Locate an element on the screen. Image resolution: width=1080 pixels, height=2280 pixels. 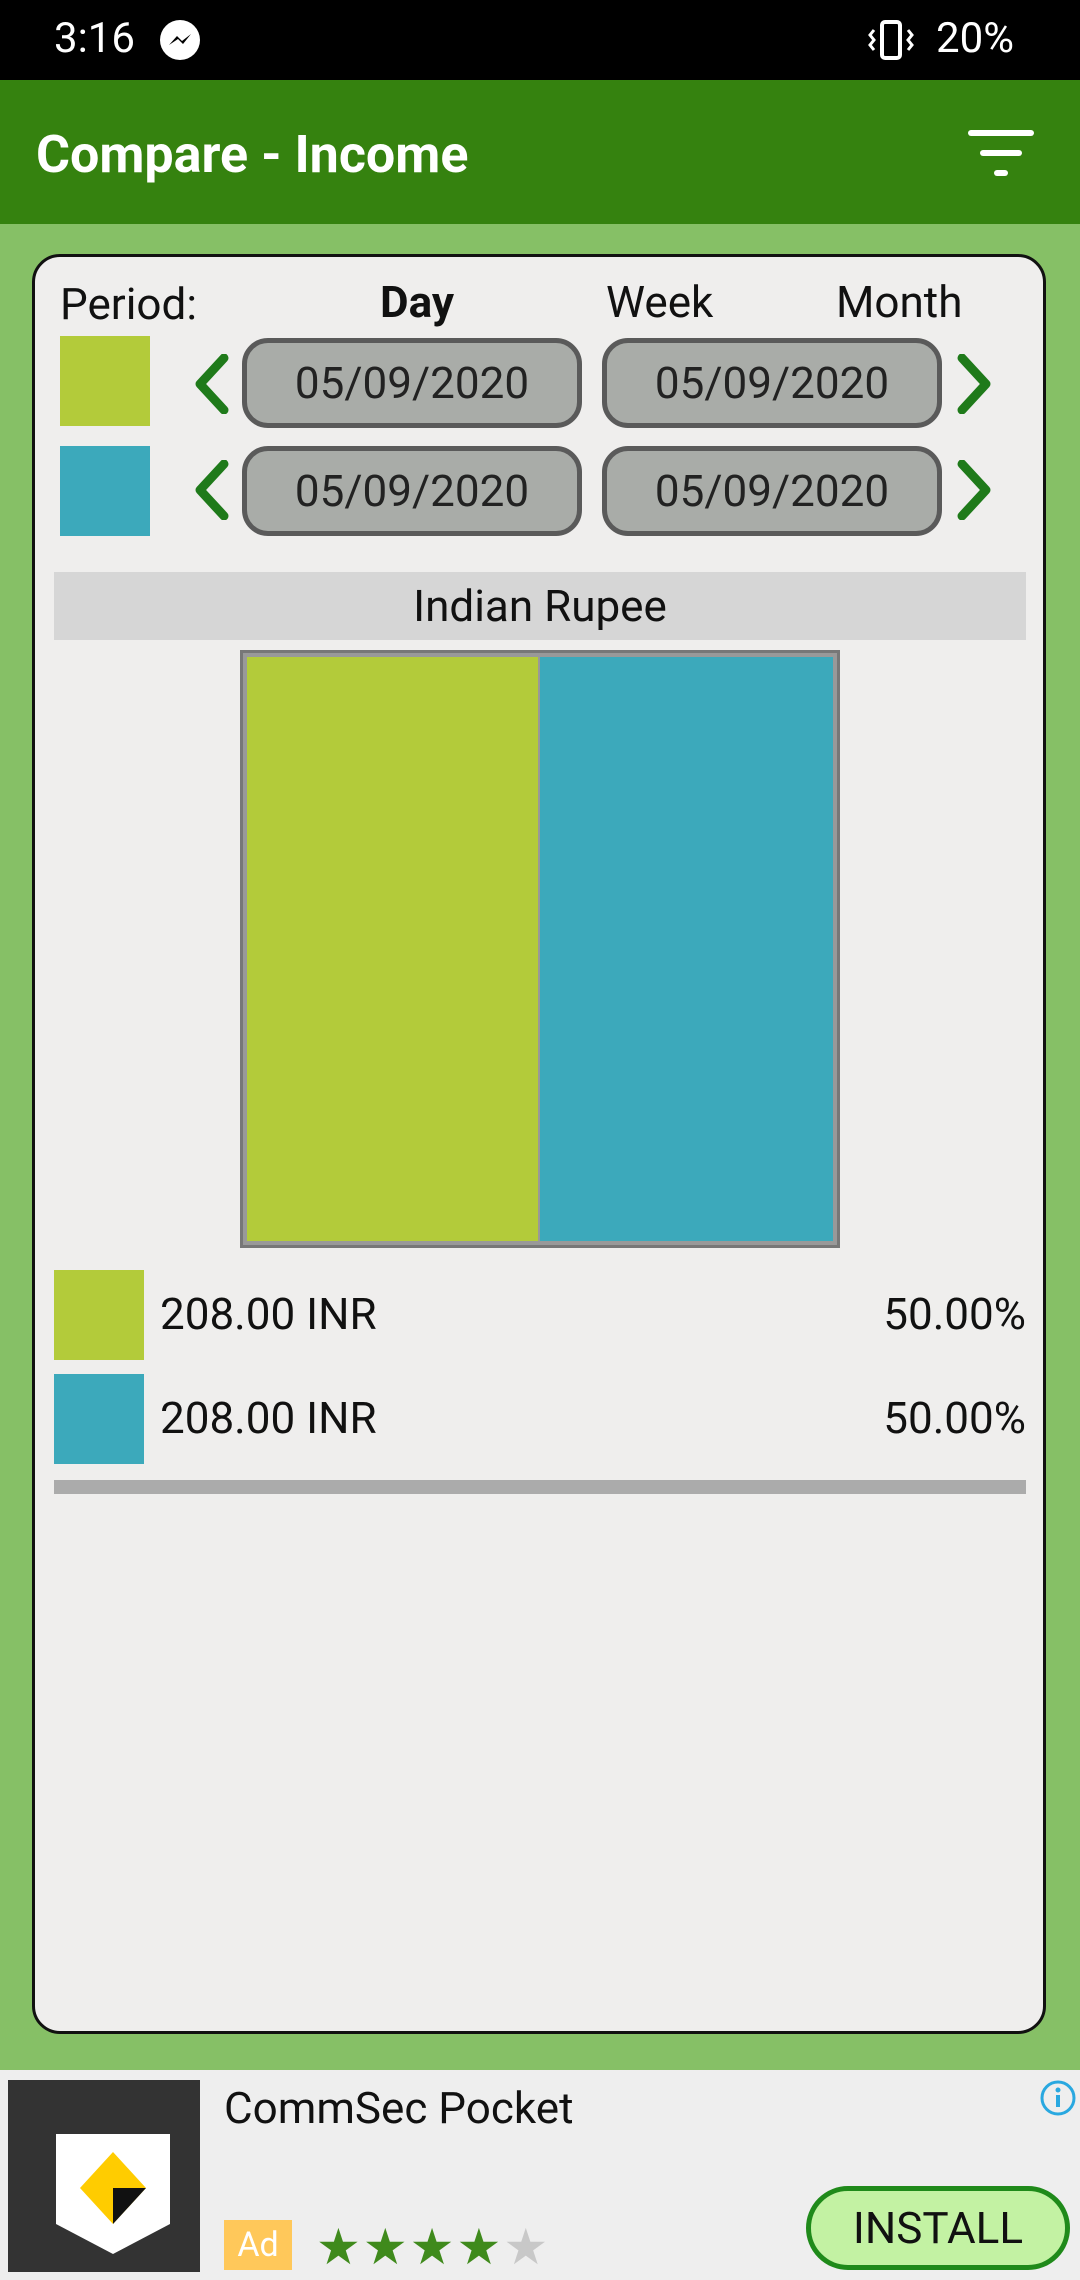
range-b-next-icon is located at coordinates (974, 490).